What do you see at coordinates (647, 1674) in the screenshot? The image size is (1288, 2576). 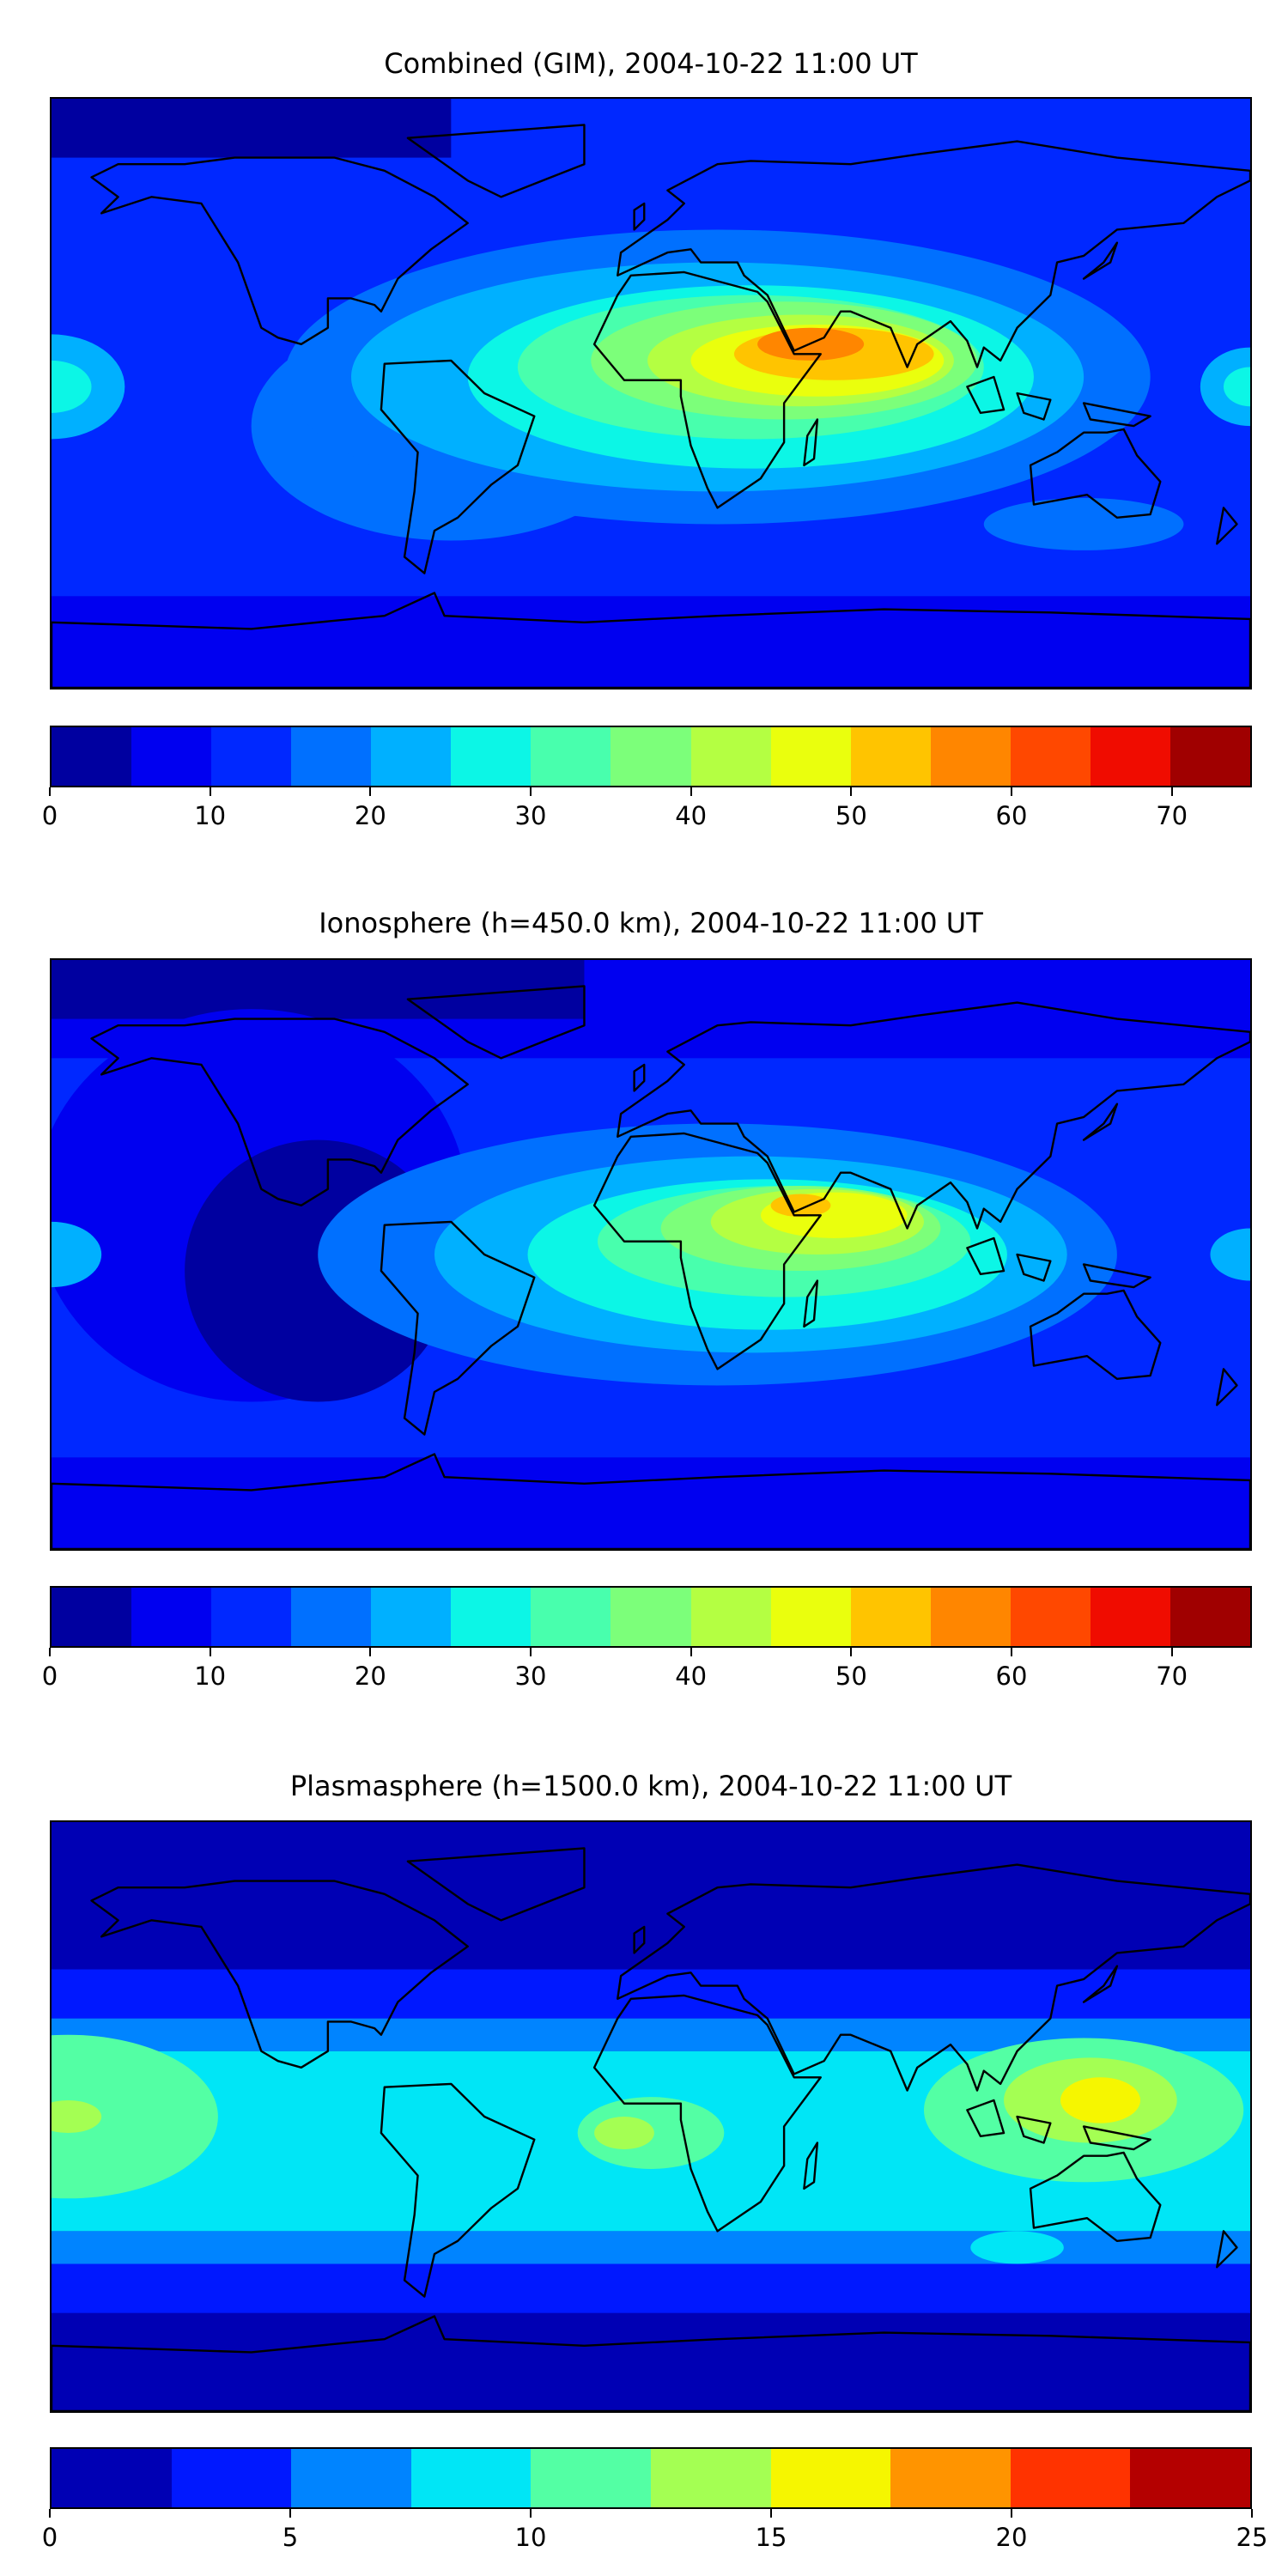 I see `colorbar-ticks-ionosphere: 0 10 20 30 40 50 60 70` at bounding box center [647, 1674].